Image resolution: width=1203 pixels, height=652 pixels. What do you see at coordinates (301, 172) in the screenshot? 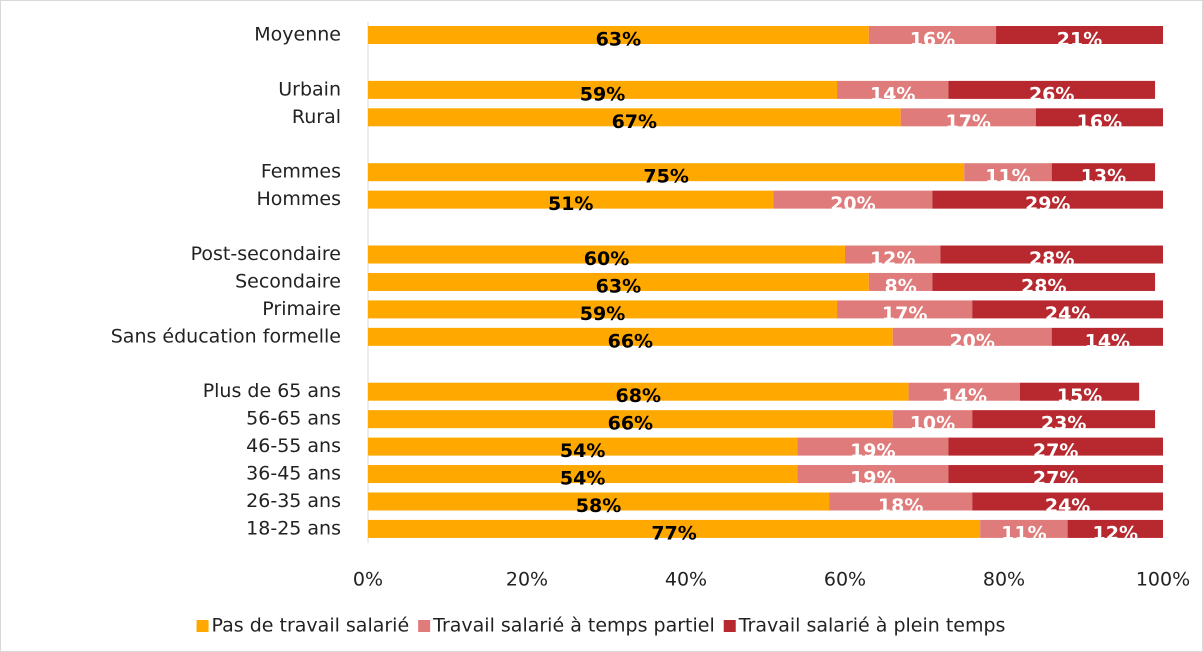
I see `category-label: Femmes` at bounding box center [301, 172].